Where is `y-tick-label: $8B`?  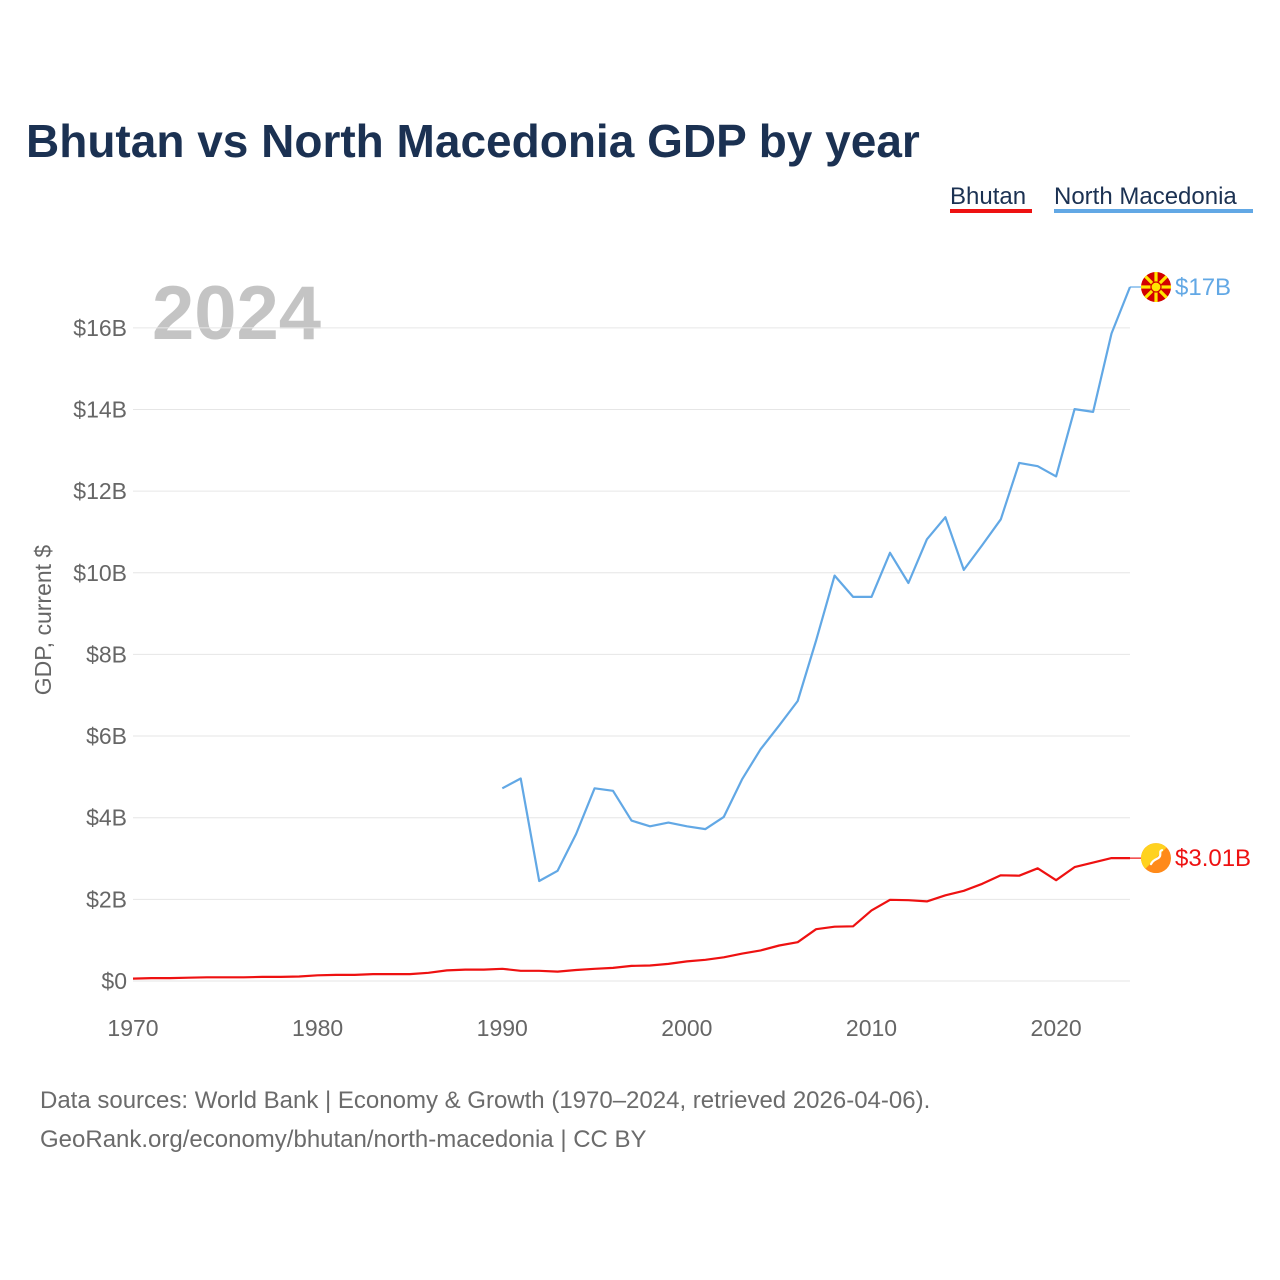 y-tick-label: $8B is located at coordinates (106, 654).